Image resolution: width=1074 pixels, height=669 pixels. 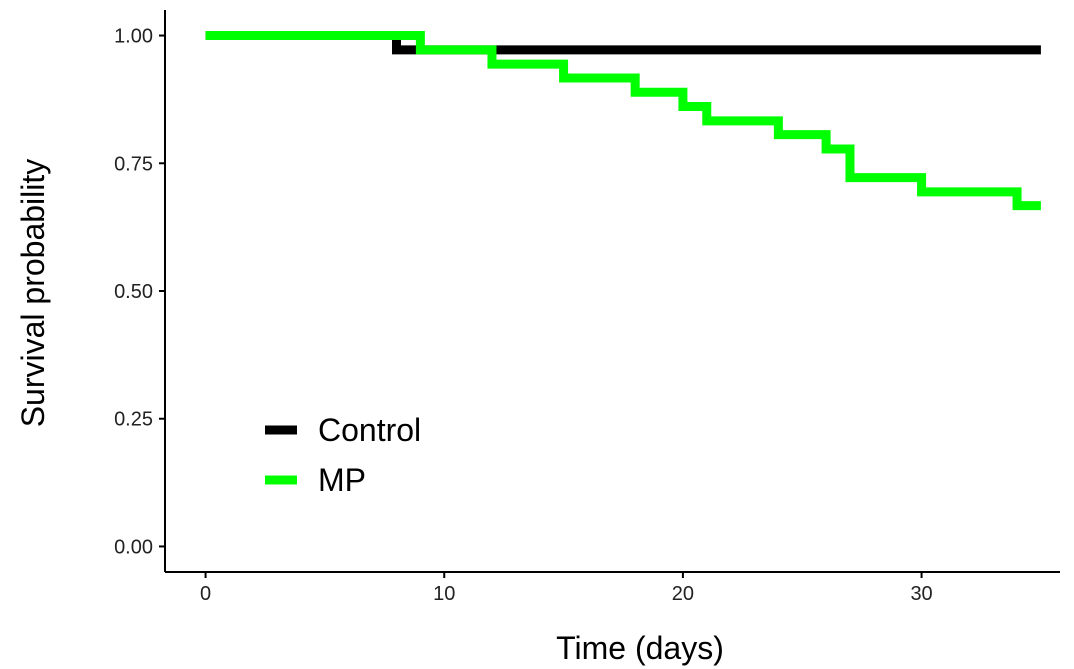 What do you see at coordinates (205, 594) in the screenshot?
I see `x-tick-label: 0` at bounding box center [205, 594].